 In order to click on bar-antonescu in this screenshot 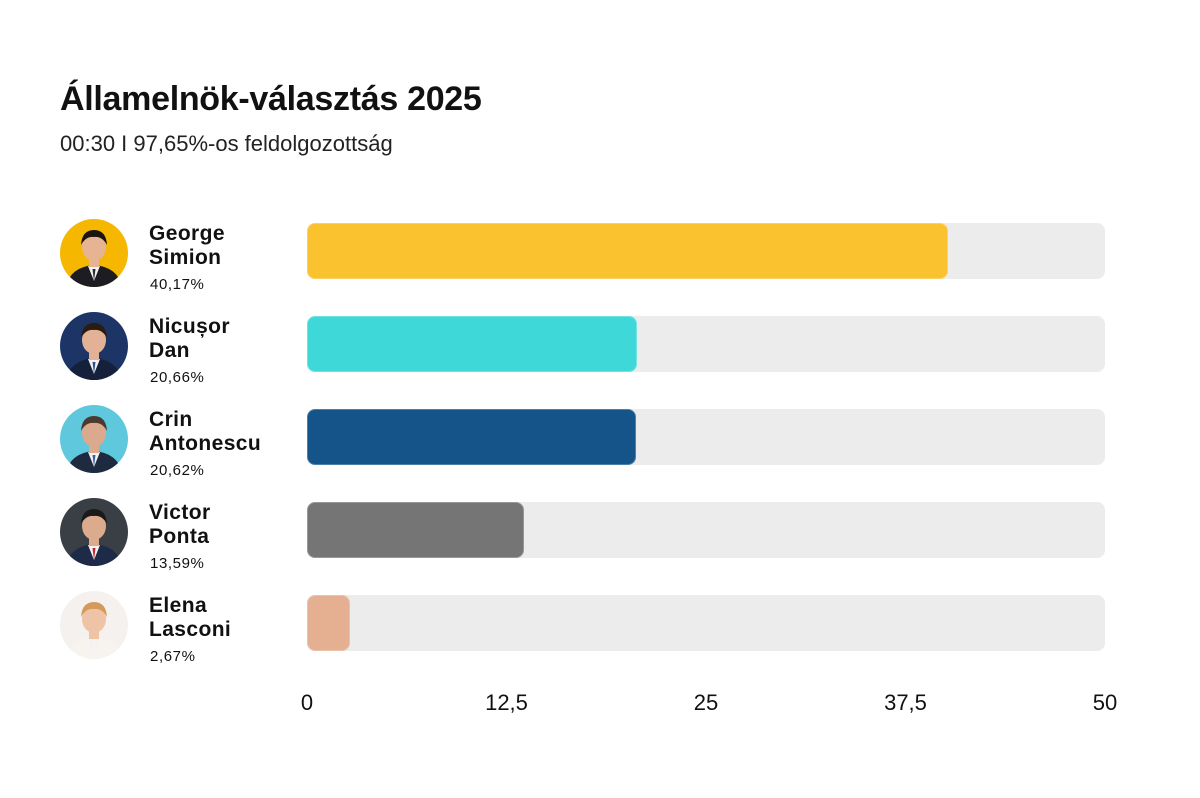, I will do `click(472, 437)`.